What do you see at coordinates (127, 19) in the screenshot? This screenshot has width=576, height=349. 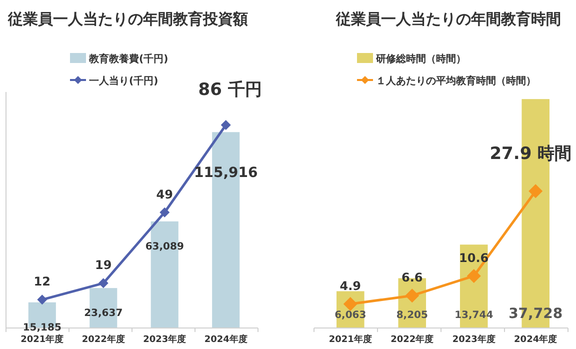 I see `chart-title: 従業員一人当たりの年間教育投資額` at bounding box center [127, 19].